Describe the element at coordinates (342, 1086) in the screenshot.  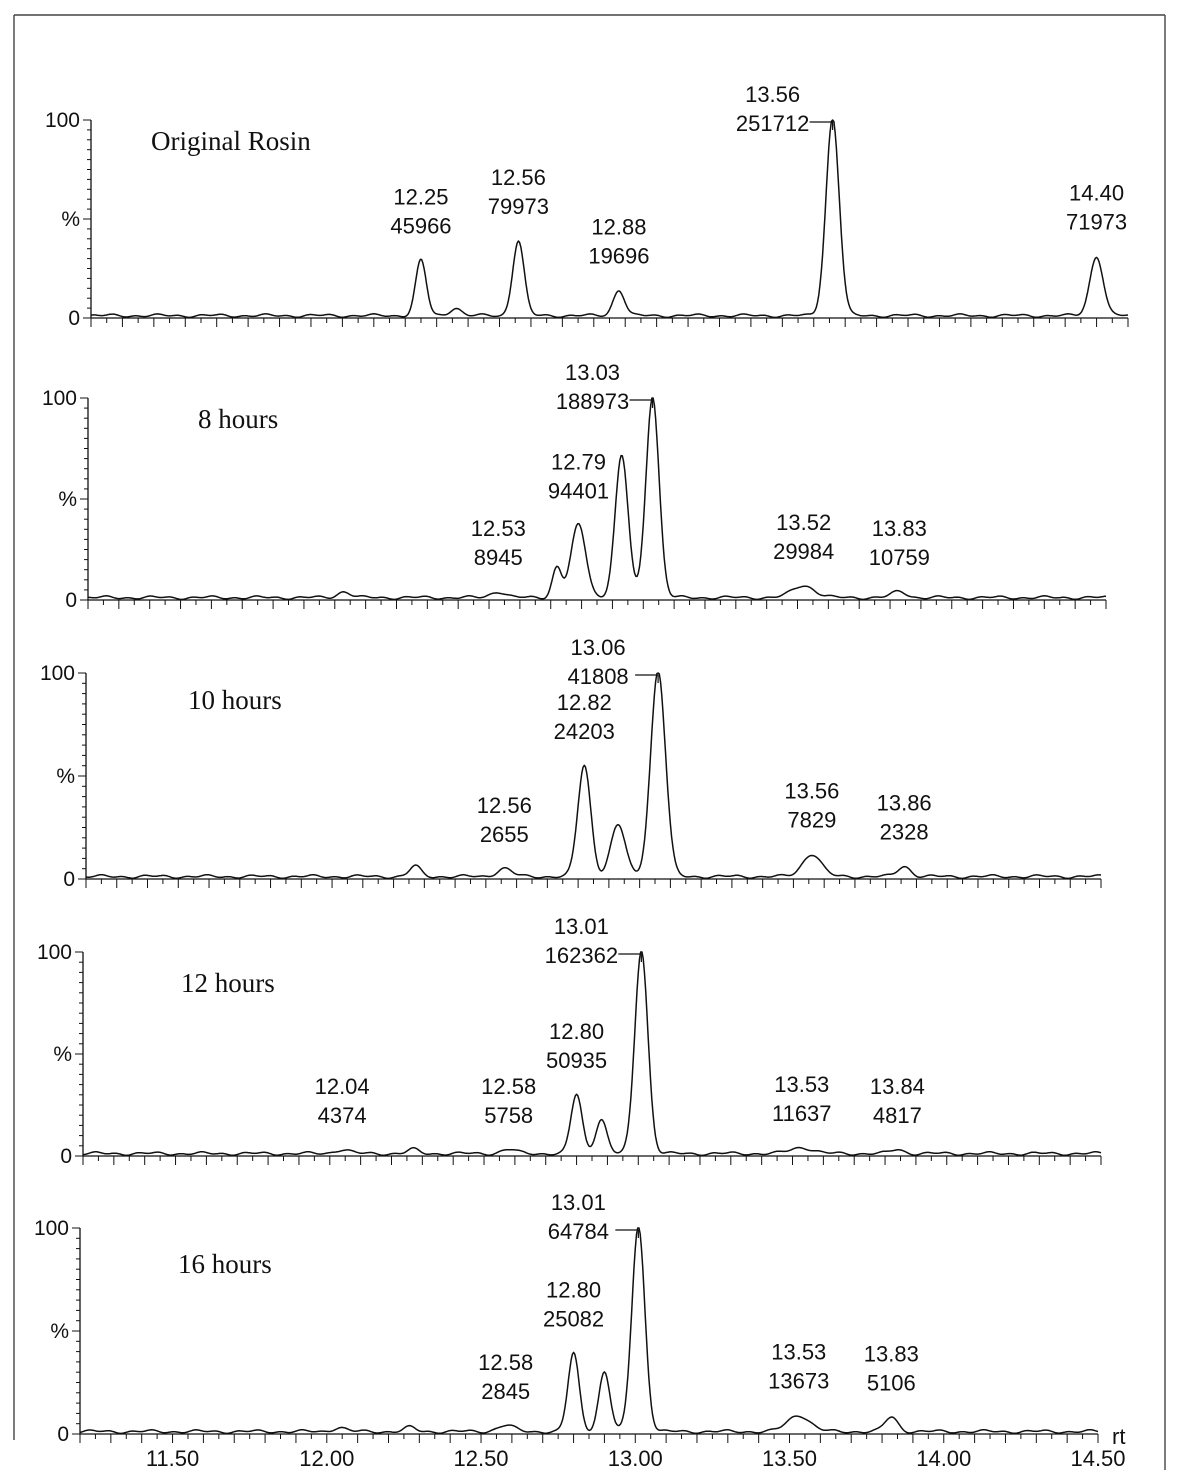
I see `peak-retention-time: 12.04` at that location.